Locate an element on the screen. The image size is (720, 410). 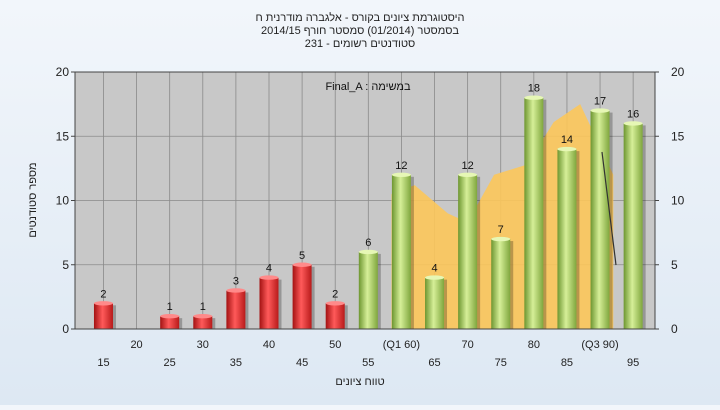
y-tick-label: 10 is located at coordinates (63, 201).